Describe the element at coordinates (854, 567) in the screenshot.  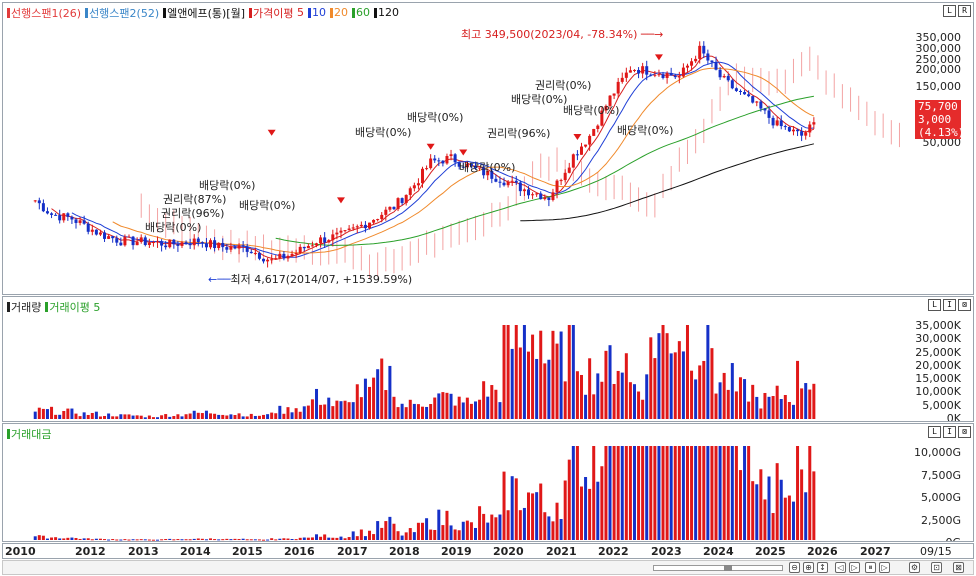
I see `next-icon: ▷` at that location.